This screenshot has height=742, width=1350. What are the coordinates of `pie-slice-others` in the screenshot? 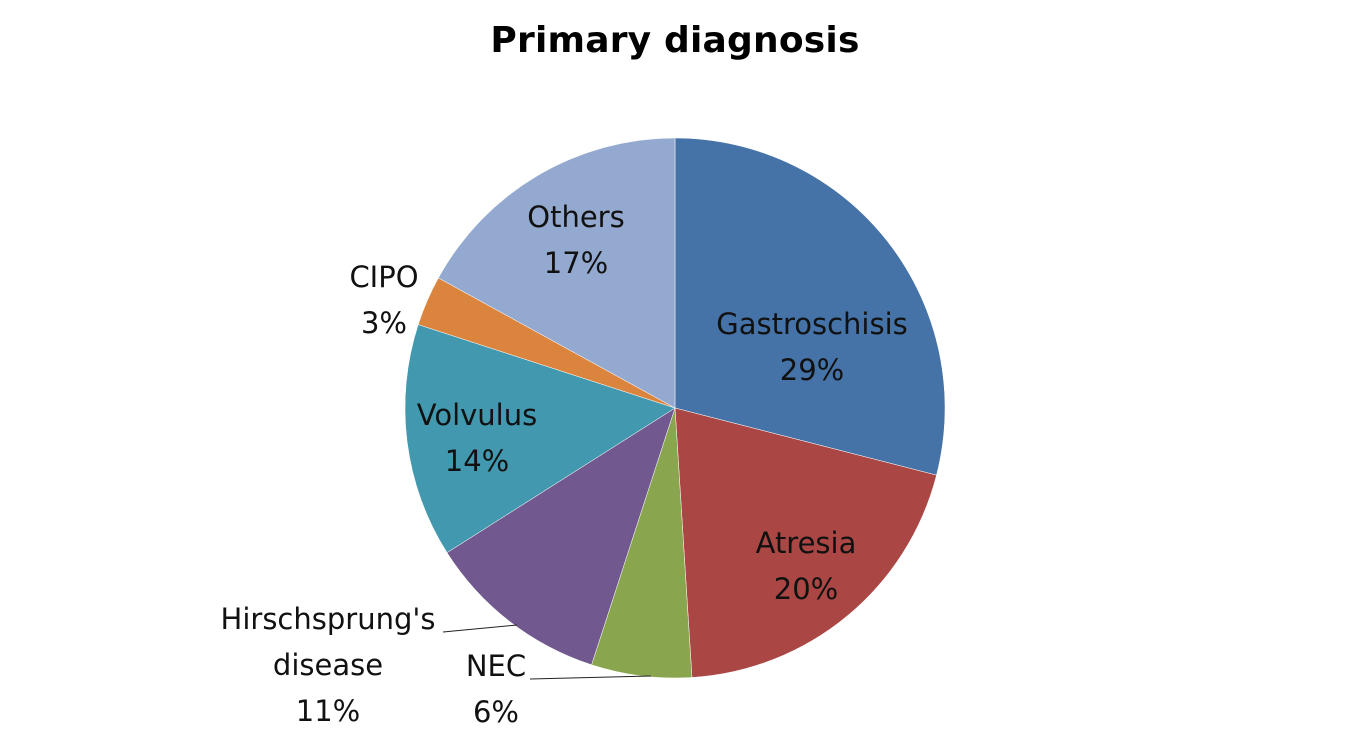 It's located at (557, 273).